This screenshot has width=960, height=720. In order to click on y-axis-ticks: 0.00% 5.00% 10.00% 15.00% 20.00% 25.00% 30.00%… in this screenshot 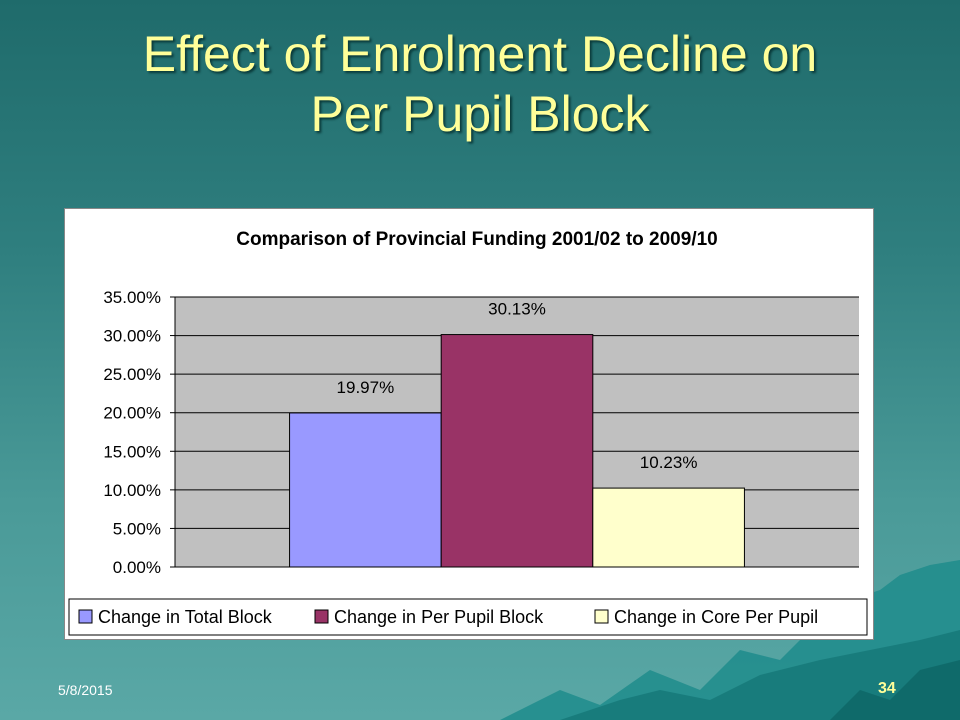, I will do `click(139, 432)`.